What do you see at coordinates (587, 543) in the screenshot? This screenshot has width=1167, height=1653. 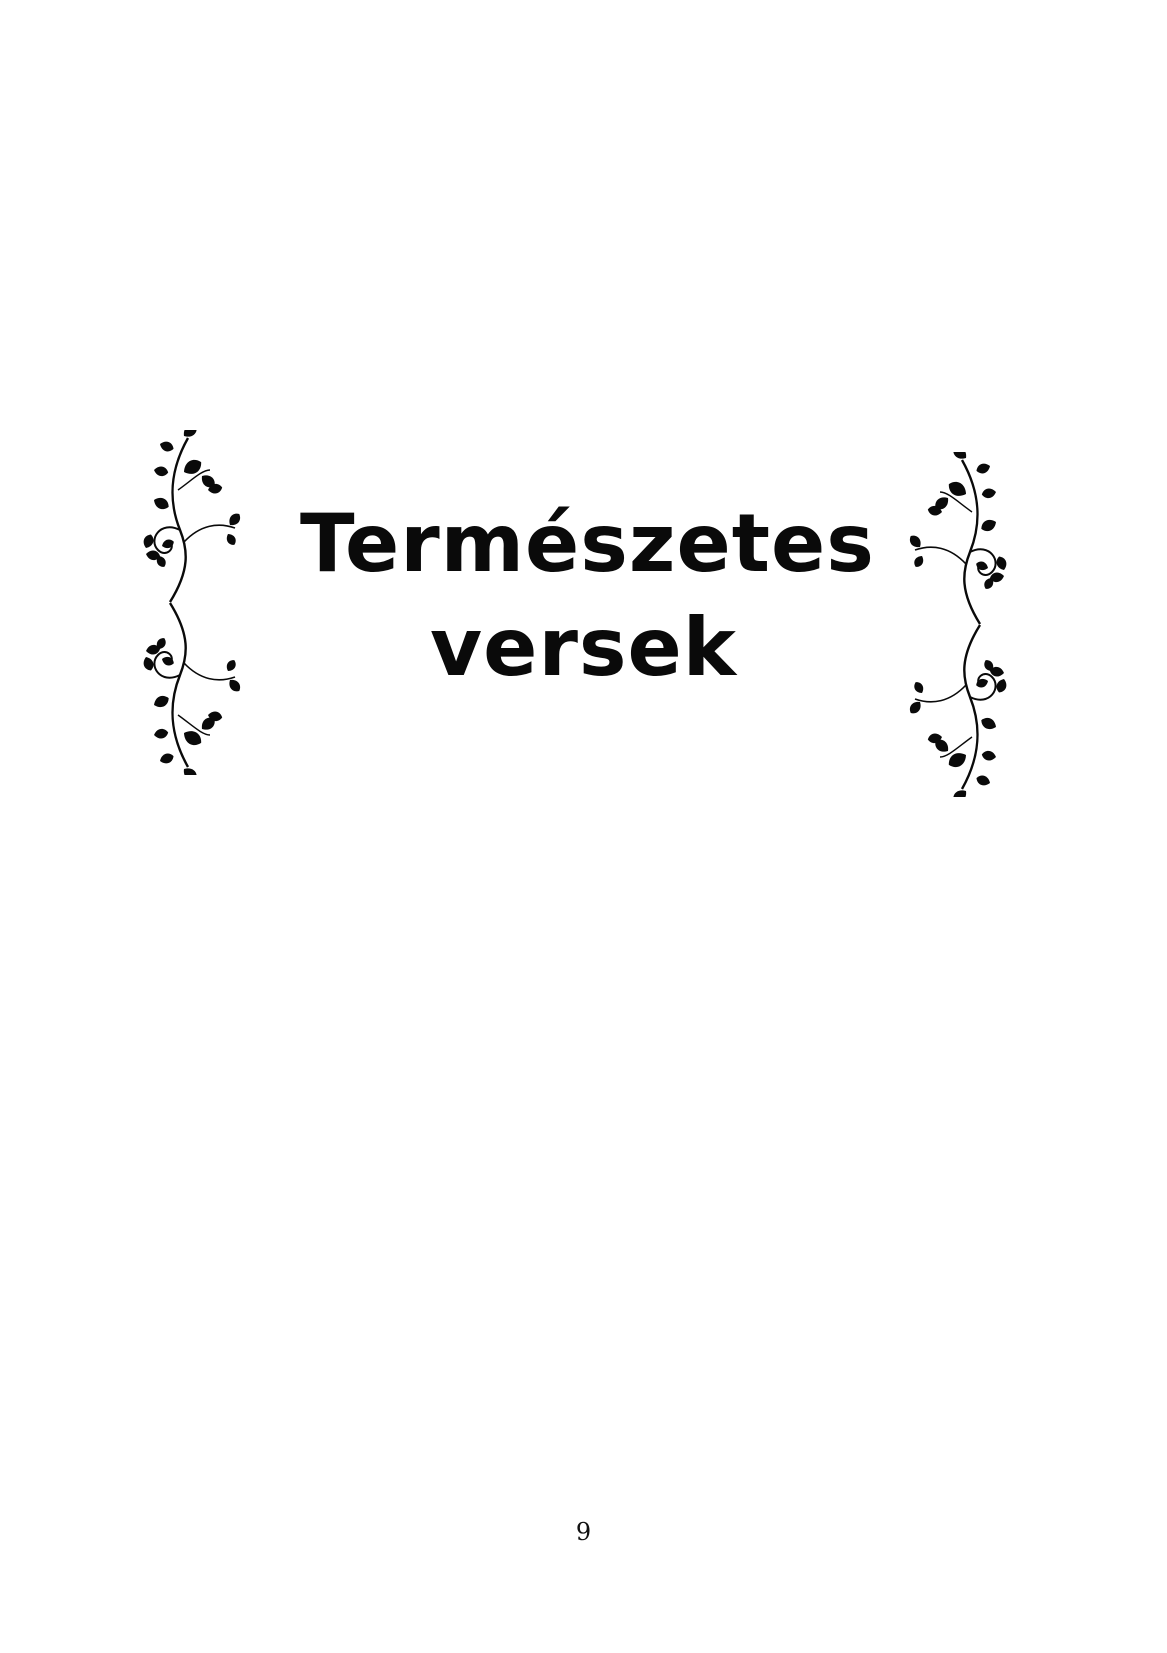 I see `chapter-title-line-1: Természetes` at bounding box center [587, 543].